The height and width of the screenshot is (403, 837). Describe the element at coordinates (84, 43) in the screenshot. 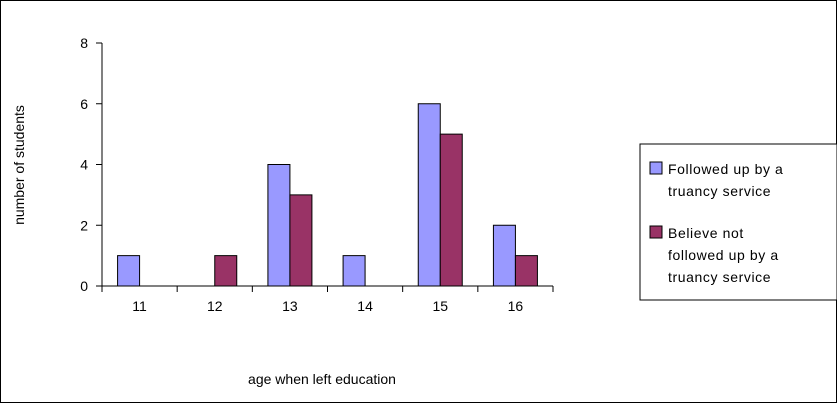

I see `y-tick-label: 8` at that location.